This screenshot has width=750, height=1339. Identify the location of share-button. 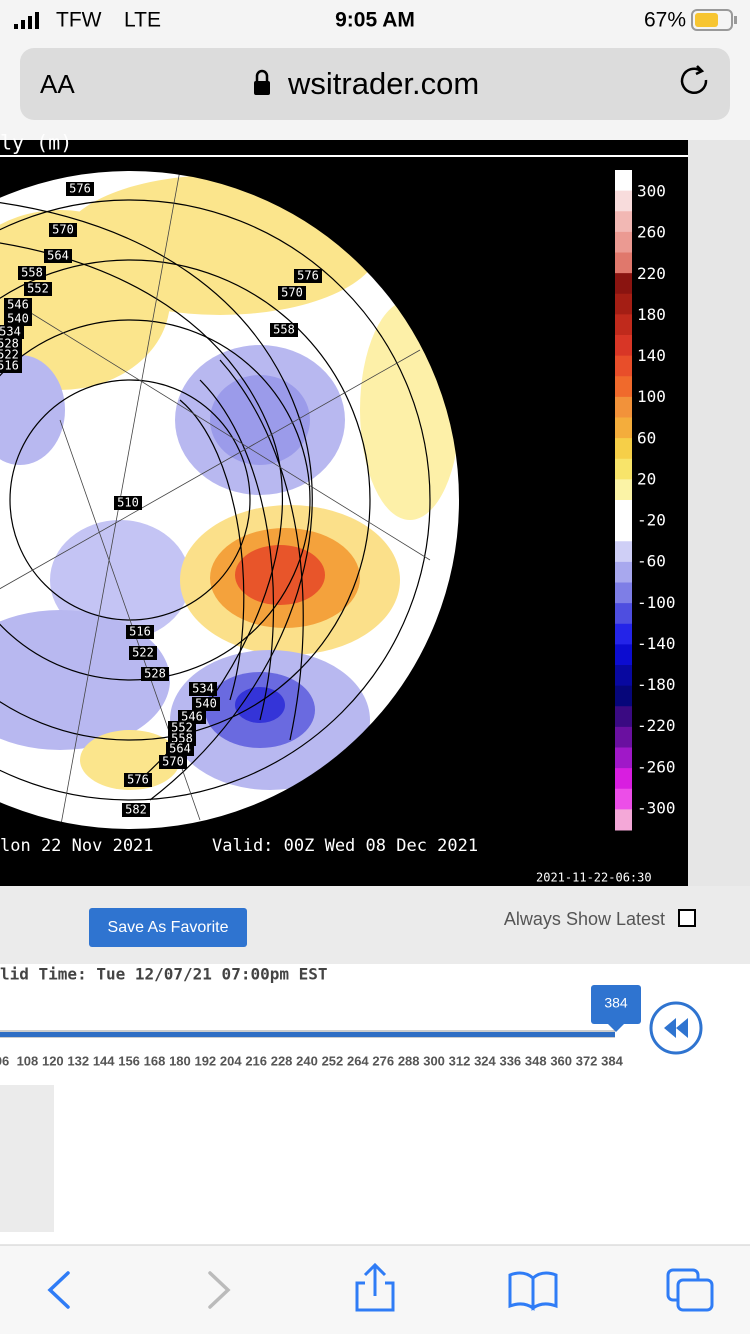
(375, 1287).